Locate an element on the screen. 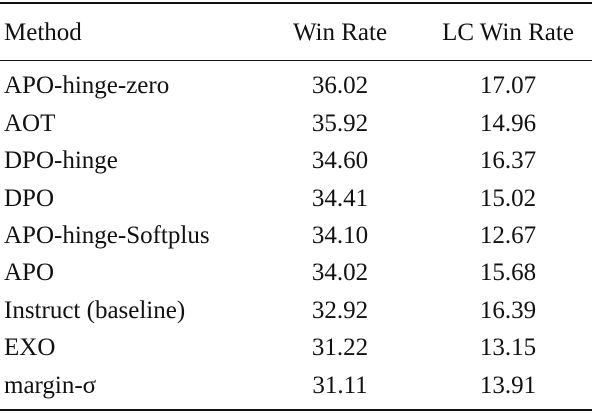 The height and width of the screenshot is (414, 592). lc-win-rate-cell: 13.15 is located at coordinates (508, 347).